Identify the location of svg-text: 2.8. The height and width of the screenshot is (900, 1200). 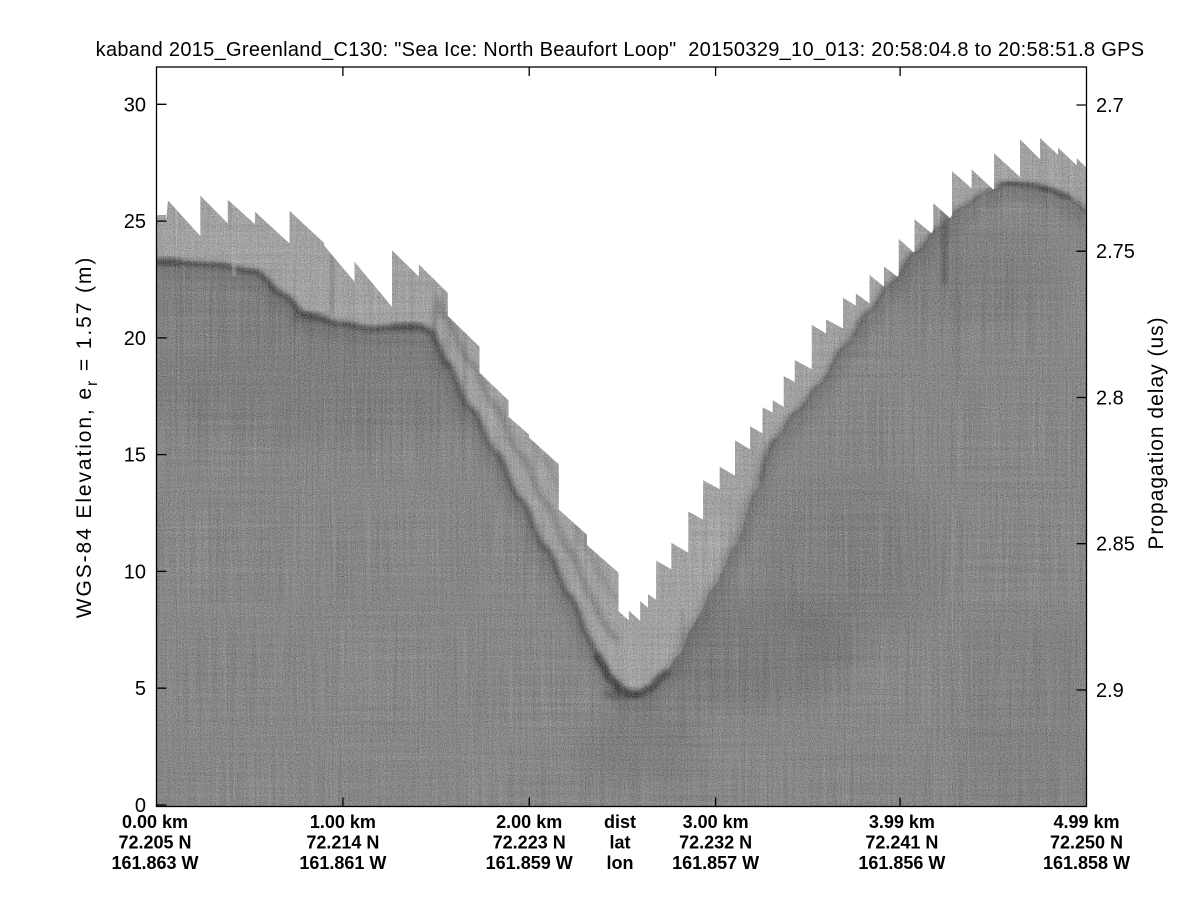
(1110, 399).